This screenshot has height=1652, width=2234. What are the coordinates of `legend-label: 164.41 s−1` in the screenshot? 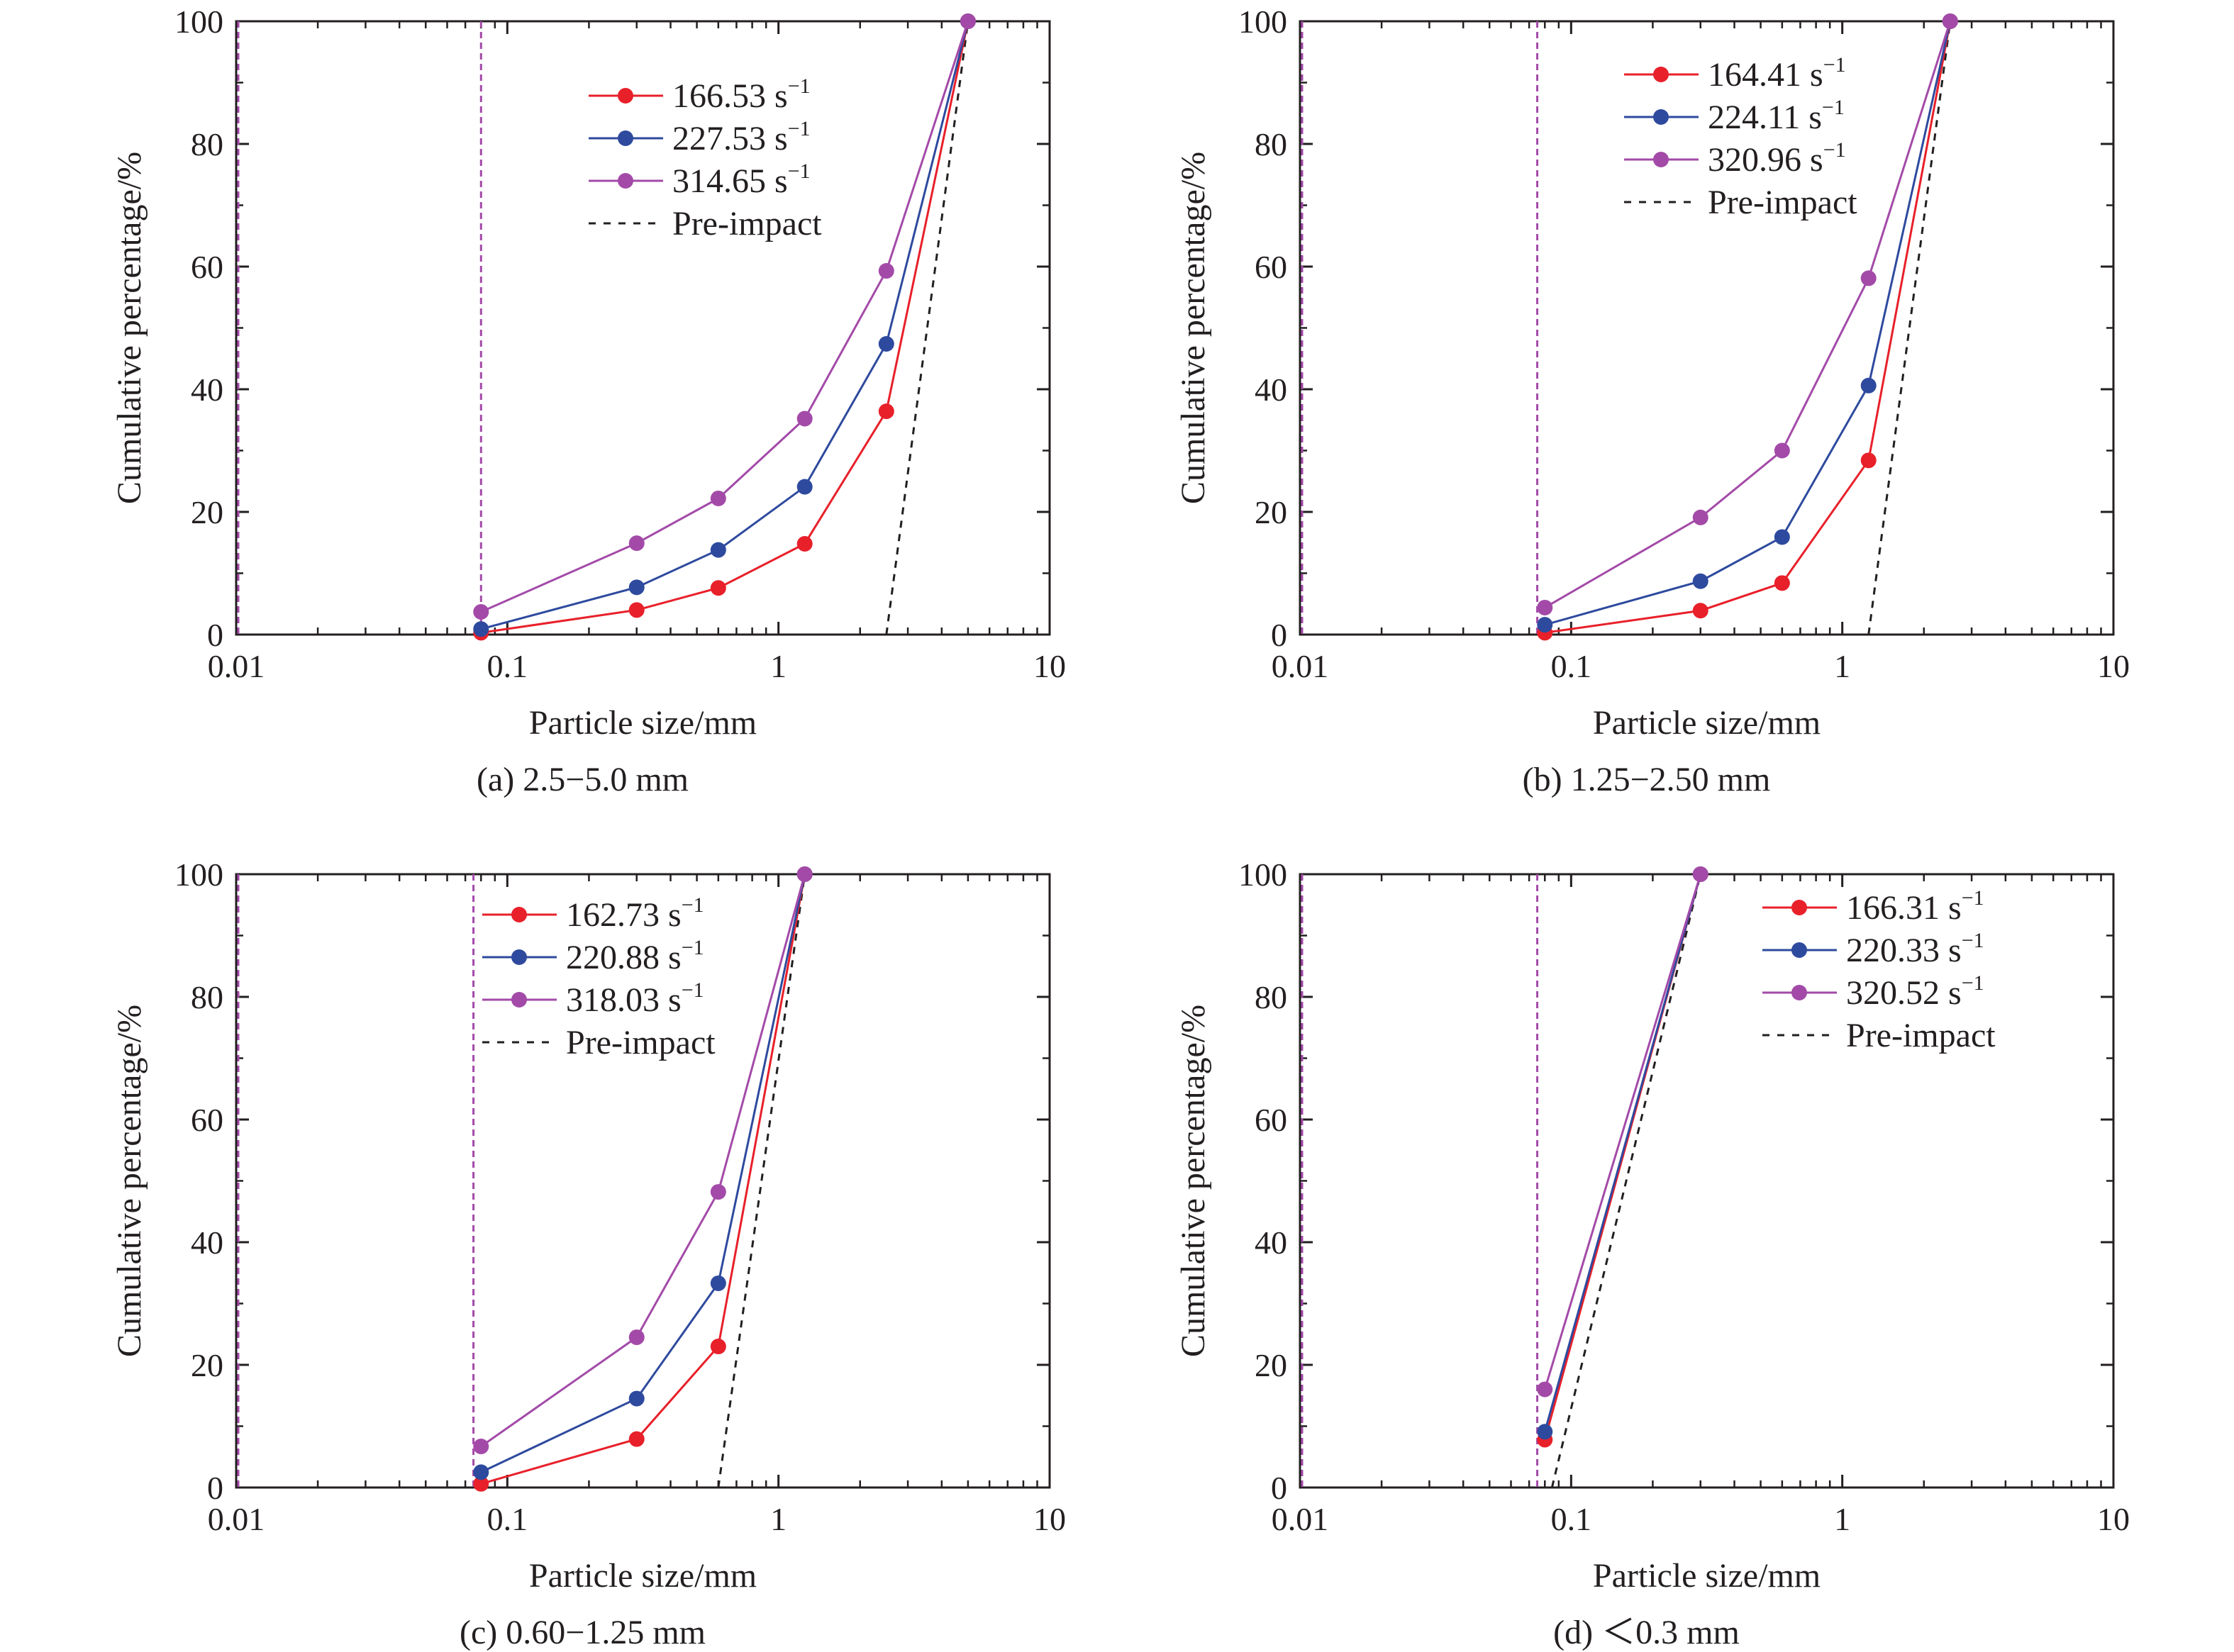 It's located at (1777, 74).